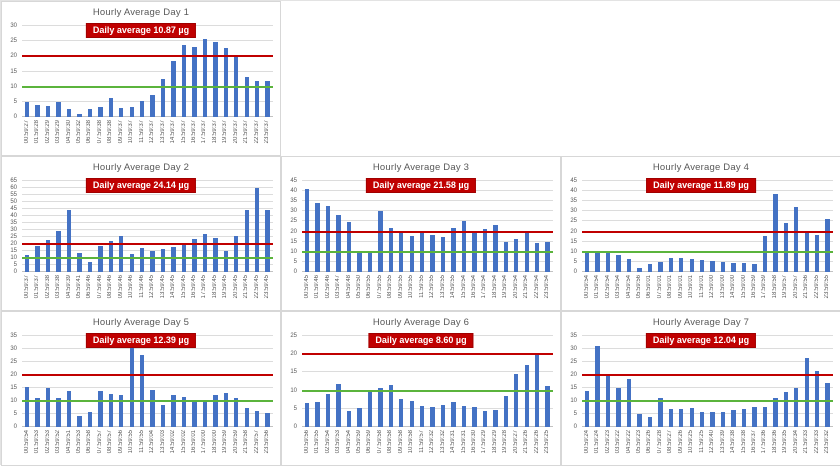  Describe the element at coordinates (573, 388) in the screenshot. I see `y-axis-tick-label: 15` at that location.